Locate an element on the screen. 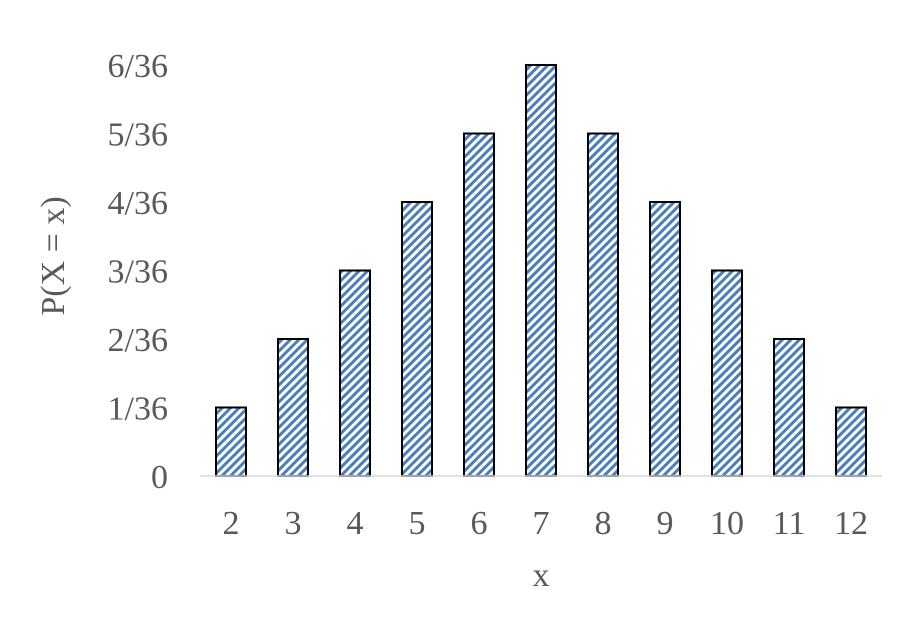  x-axis-title: x is located at coordinates (541, 575).